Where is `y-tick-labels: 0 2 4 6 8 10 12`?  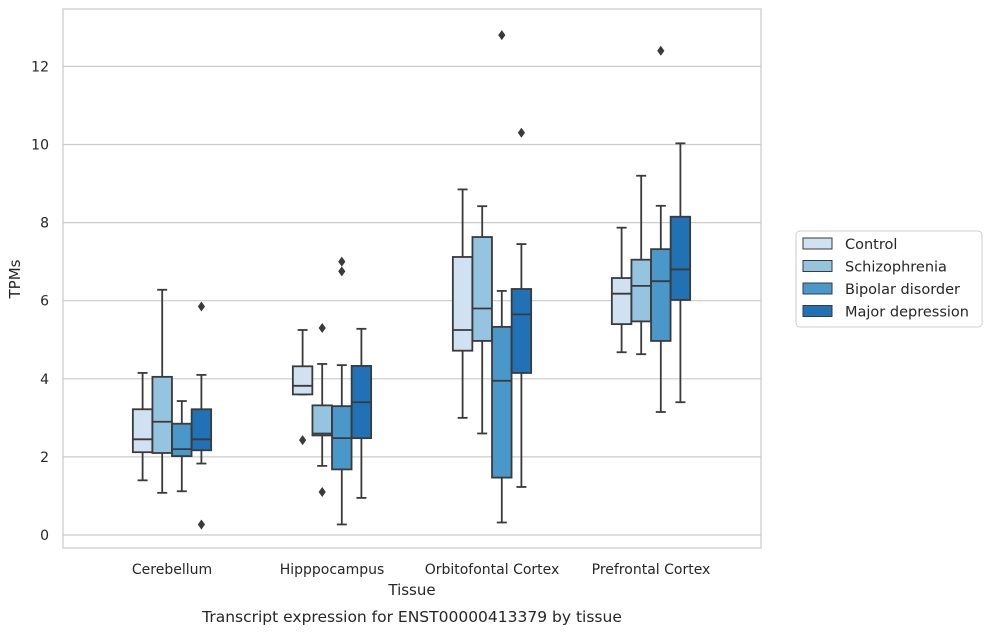 y-tick-labels: 0 2 4 6 8 10 12 is located at coordinates (40, 301).